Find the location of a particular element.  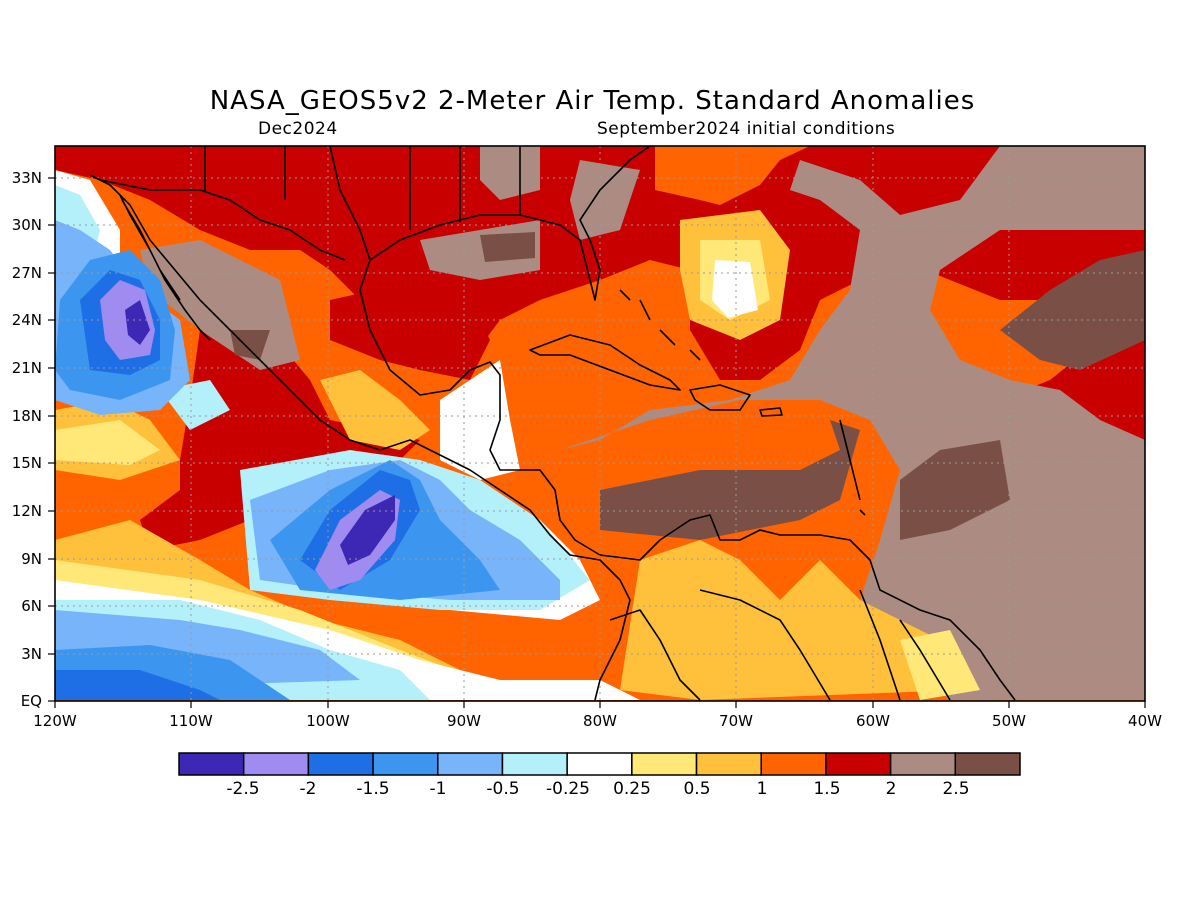

lat-tick-label: 18N is located at coordinates (27, 416).